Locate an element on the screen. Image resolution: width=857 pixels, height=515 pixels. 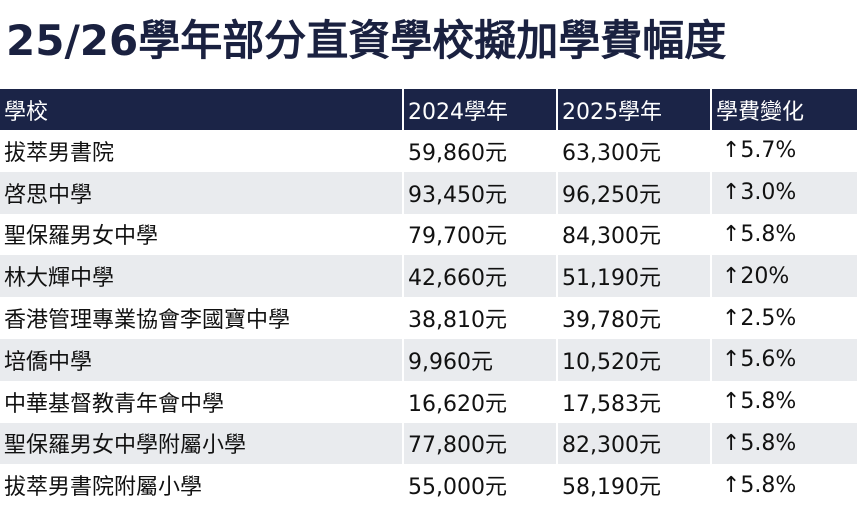
school-name-cell: 啓思中學 is located at coordinates (202, 192).